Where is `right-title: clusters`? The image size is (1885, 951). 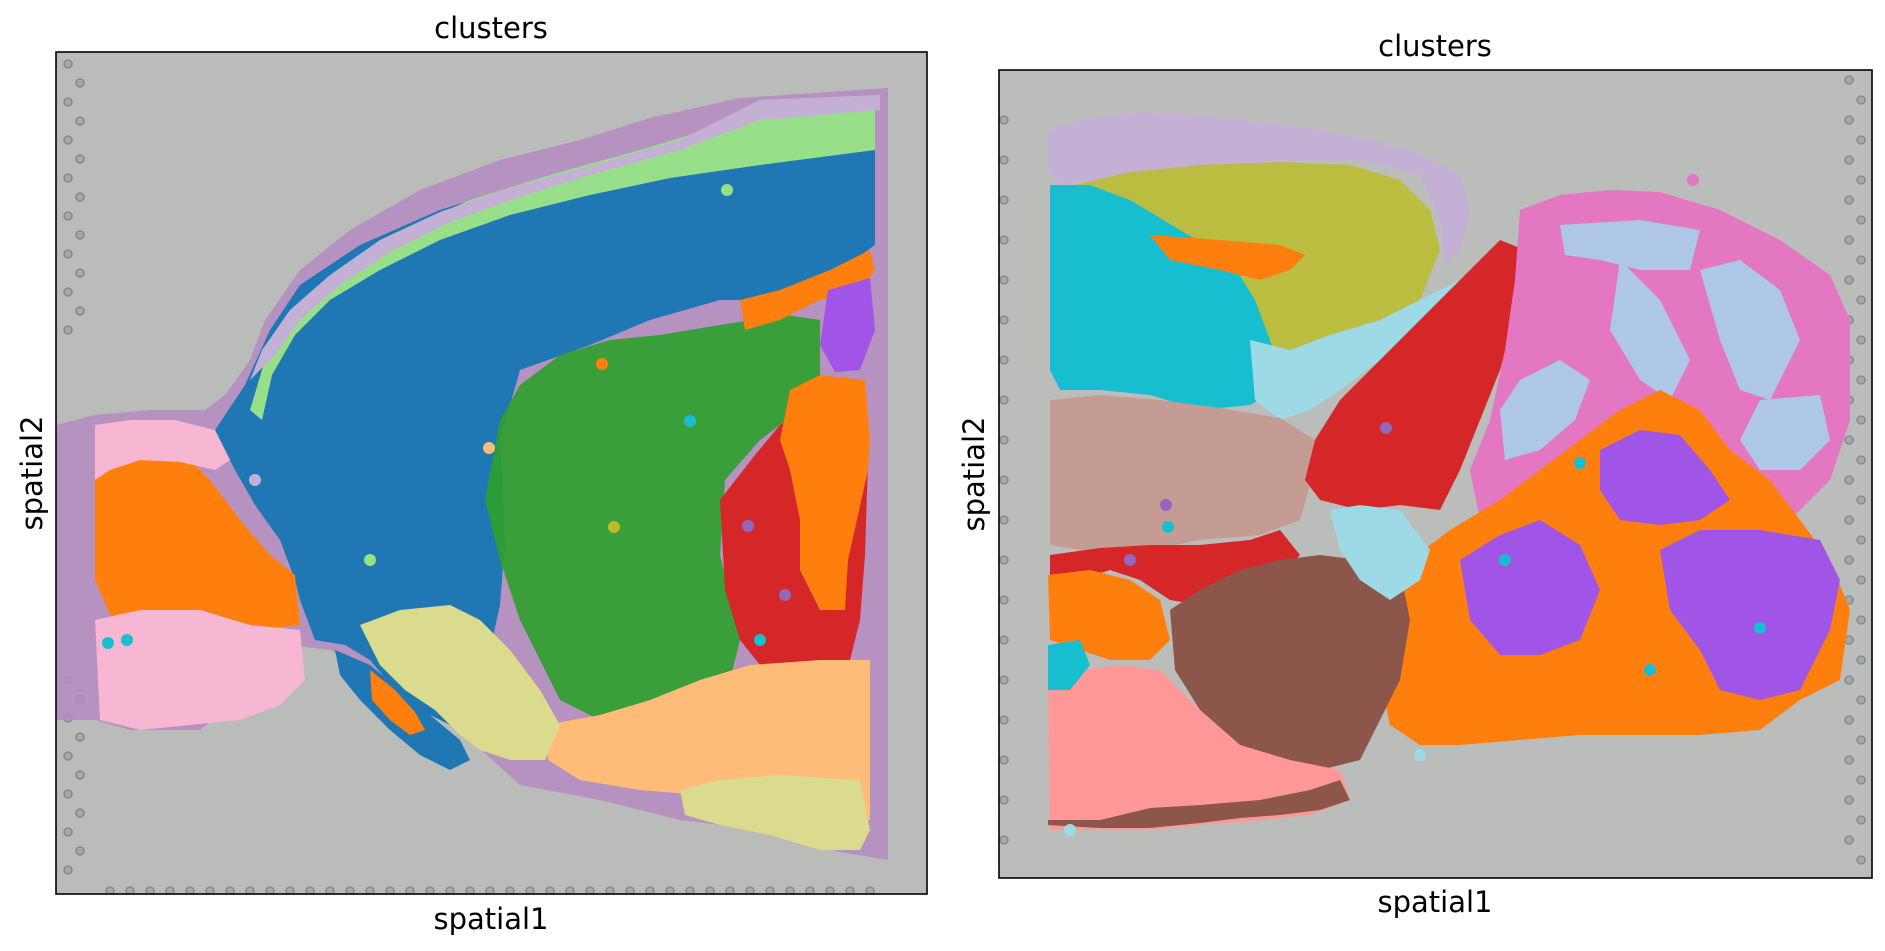
right-title: clusters is located at coordinates (1435, 46).